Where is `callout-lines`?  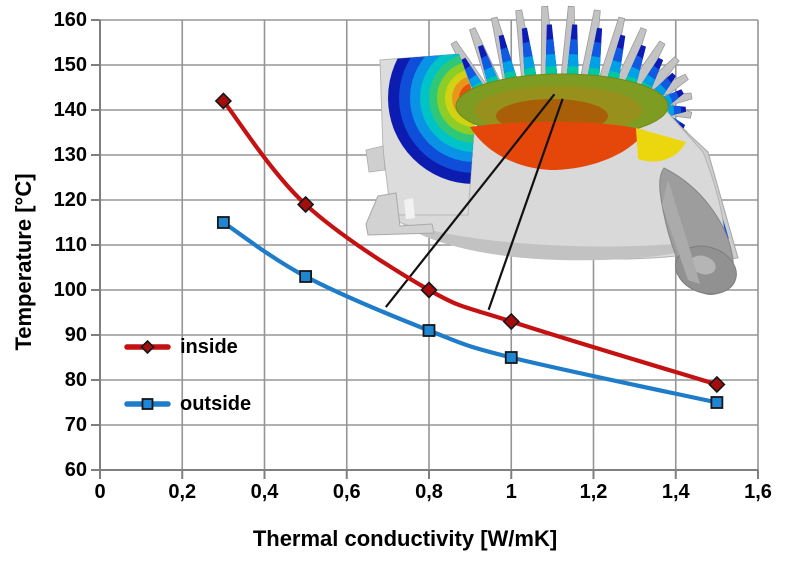 callout-lines is located at coordinates (474, 202).